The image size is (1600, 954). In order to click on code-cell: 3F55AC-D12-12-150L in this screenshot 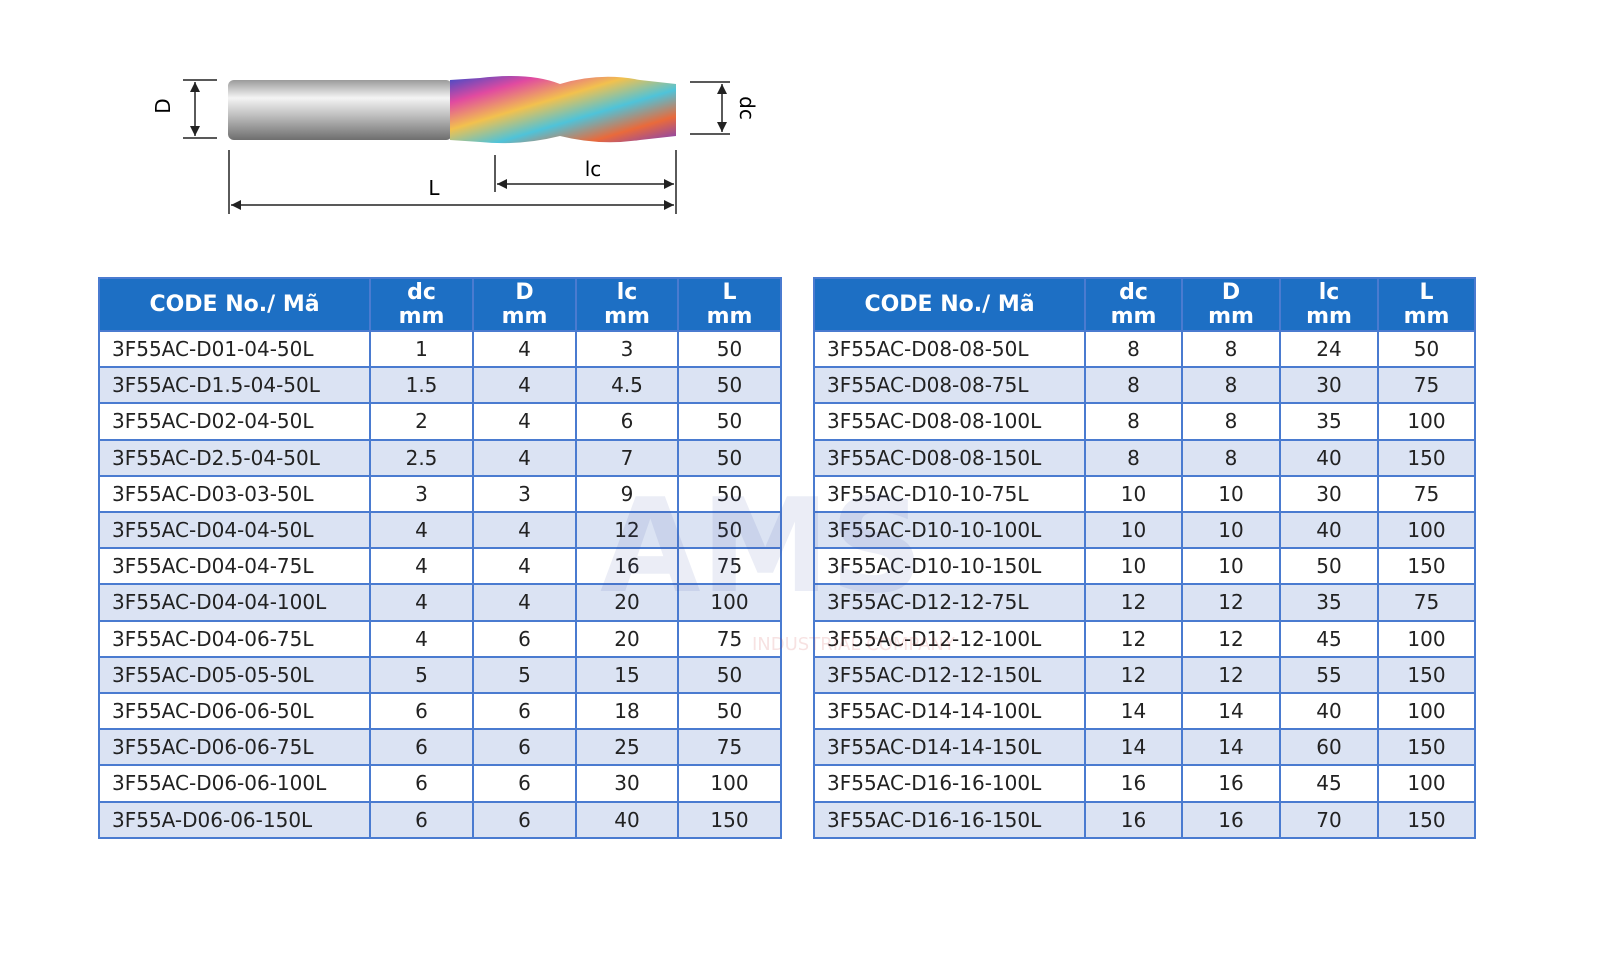, I will do `click(950, 675)`.